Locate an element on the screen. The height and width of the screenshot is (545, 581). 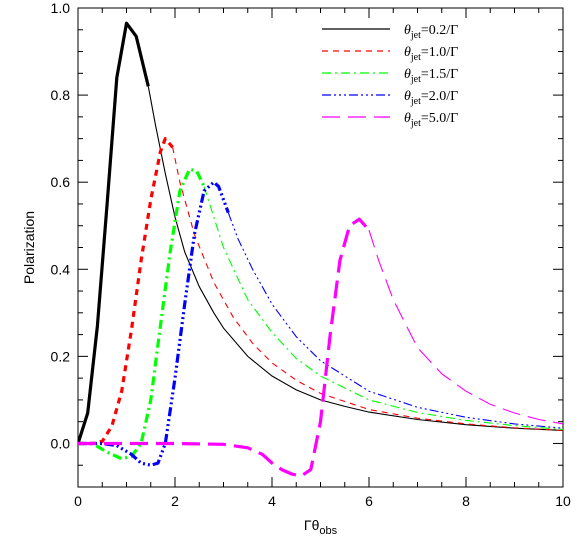
legend-label: θjet=1.0/Γ is located at coordinates (431, 54).